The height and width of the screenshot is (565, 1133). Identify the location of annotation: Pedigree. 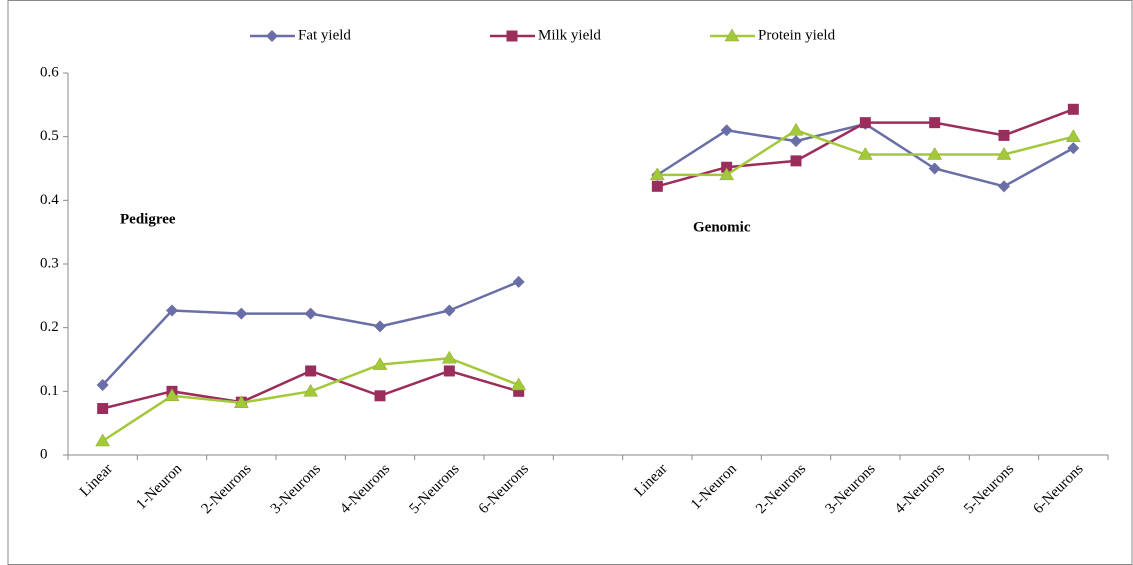
(148, 219).